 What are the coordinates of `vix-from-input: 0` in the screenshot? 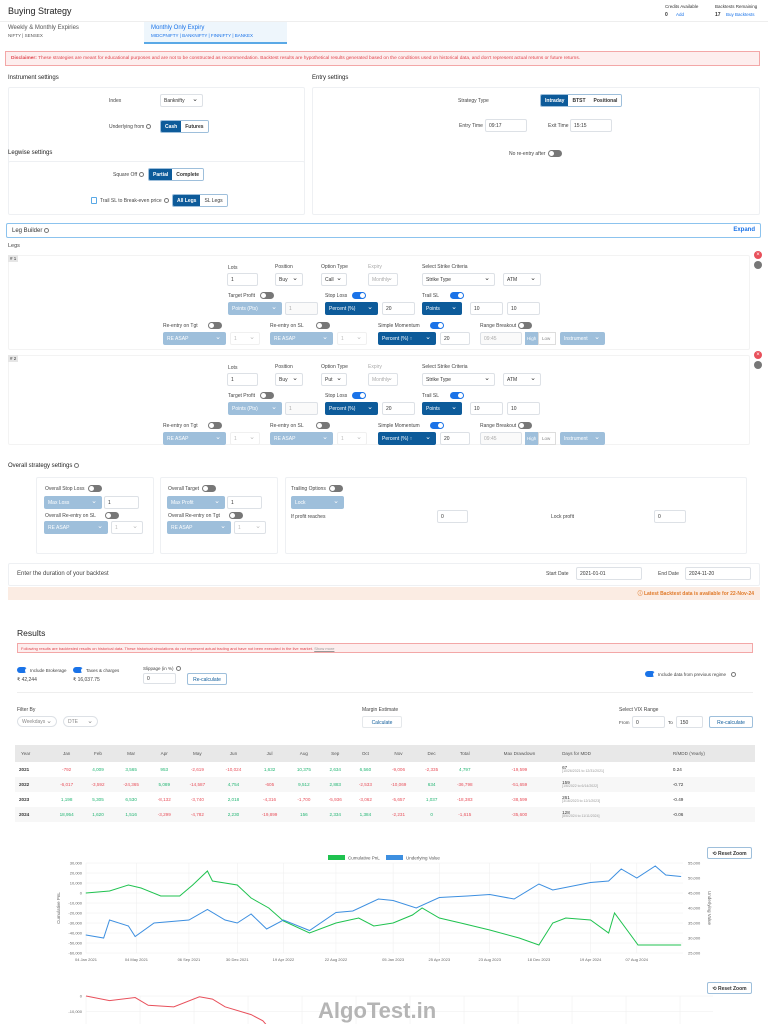 It's located at (648, 722).